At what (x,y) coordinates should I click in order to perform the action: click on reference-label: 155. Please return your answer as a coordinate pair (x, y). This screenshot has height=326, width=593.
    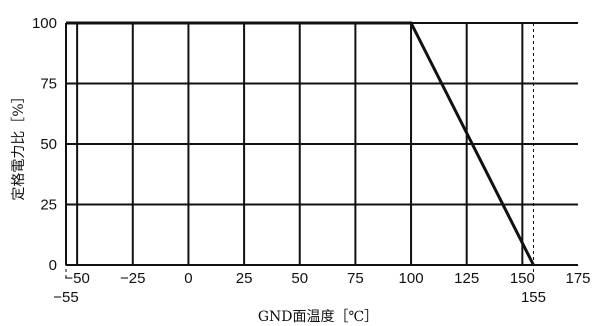
    Looking at the image, I should click on (533, 297).